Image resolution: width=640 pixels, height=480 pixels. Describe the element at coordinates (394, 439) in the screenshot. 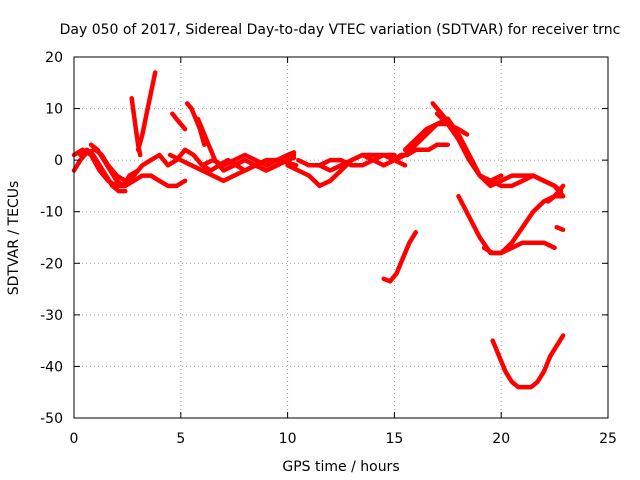

I see `x-tick-label: 15` at that location.